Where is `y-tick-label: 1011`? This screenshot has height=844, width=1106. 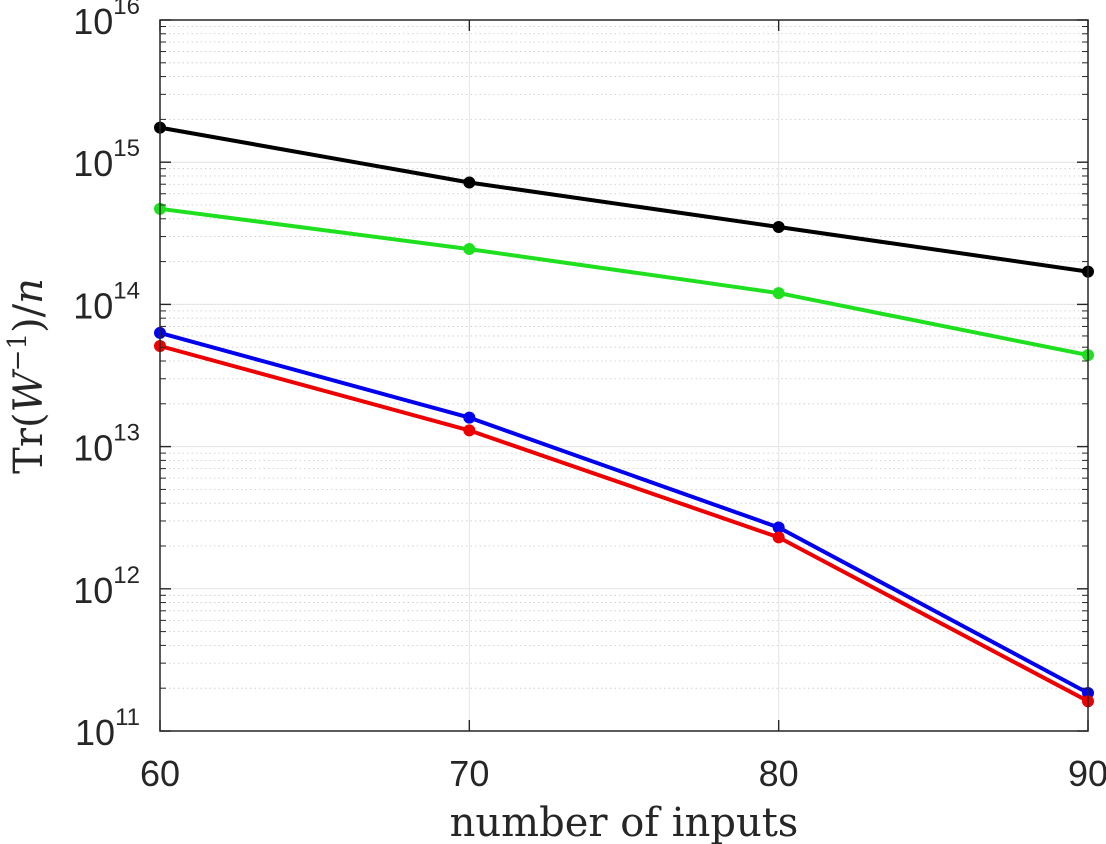
y-tick-label: 1011 is located at coordinates (107, 728).